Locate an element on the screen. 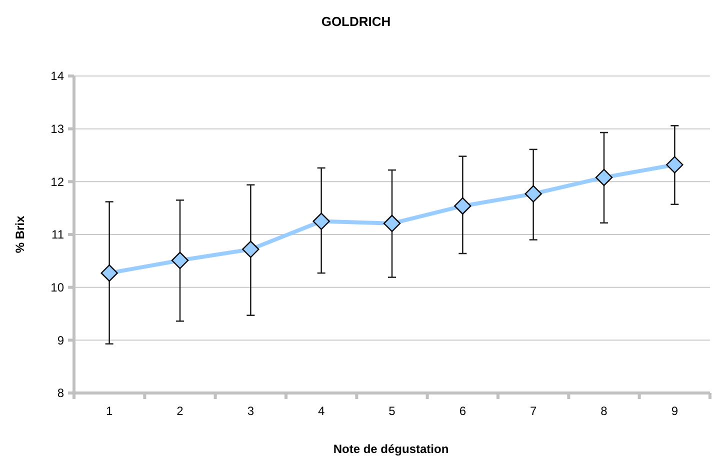  y-tick-label: 9 is located at coordinates (60, 340).